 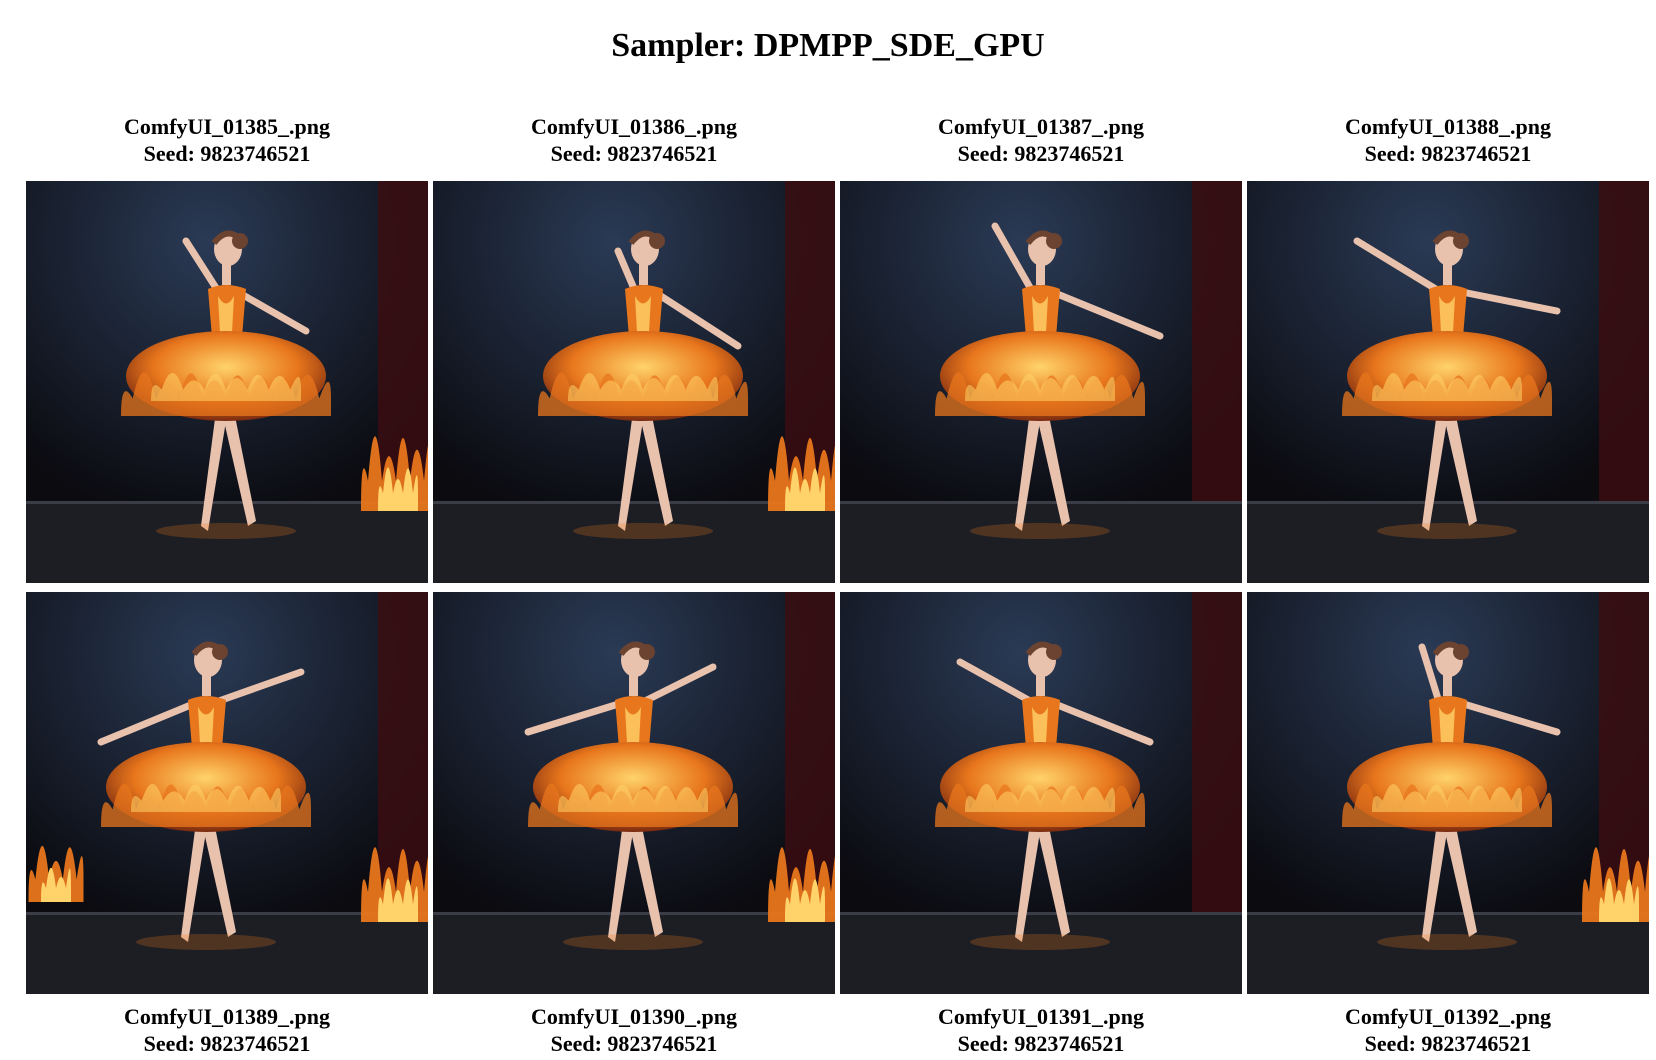 I want to click on image-filename: ComfyUI_01386_.png, so click(x=634, y=126).